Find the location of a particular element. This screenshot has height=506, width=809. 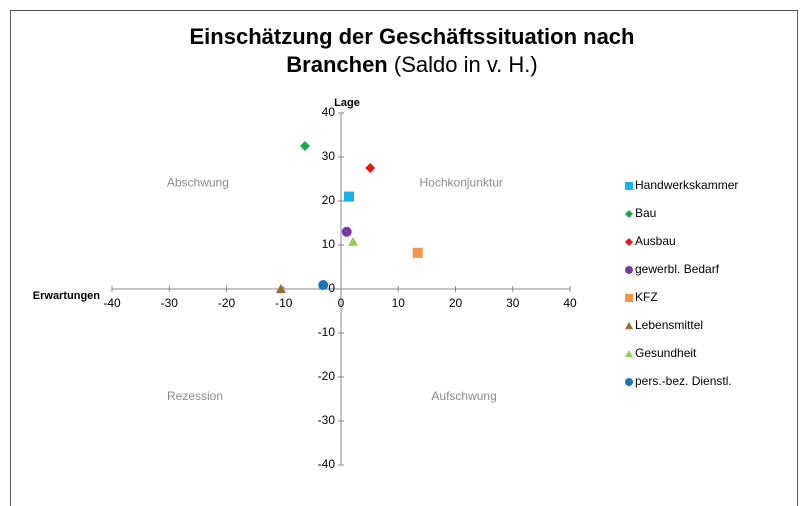

legend-label: Gesundheit is located at coordinates (666, 353).